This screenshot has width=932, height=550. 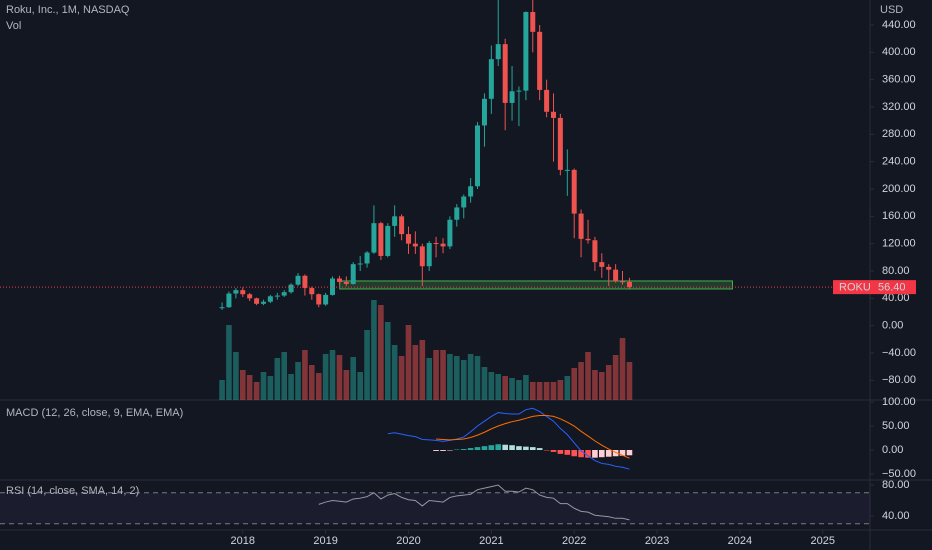 I want to click on last-price-label: 56.40, so click(x=892, y=288).